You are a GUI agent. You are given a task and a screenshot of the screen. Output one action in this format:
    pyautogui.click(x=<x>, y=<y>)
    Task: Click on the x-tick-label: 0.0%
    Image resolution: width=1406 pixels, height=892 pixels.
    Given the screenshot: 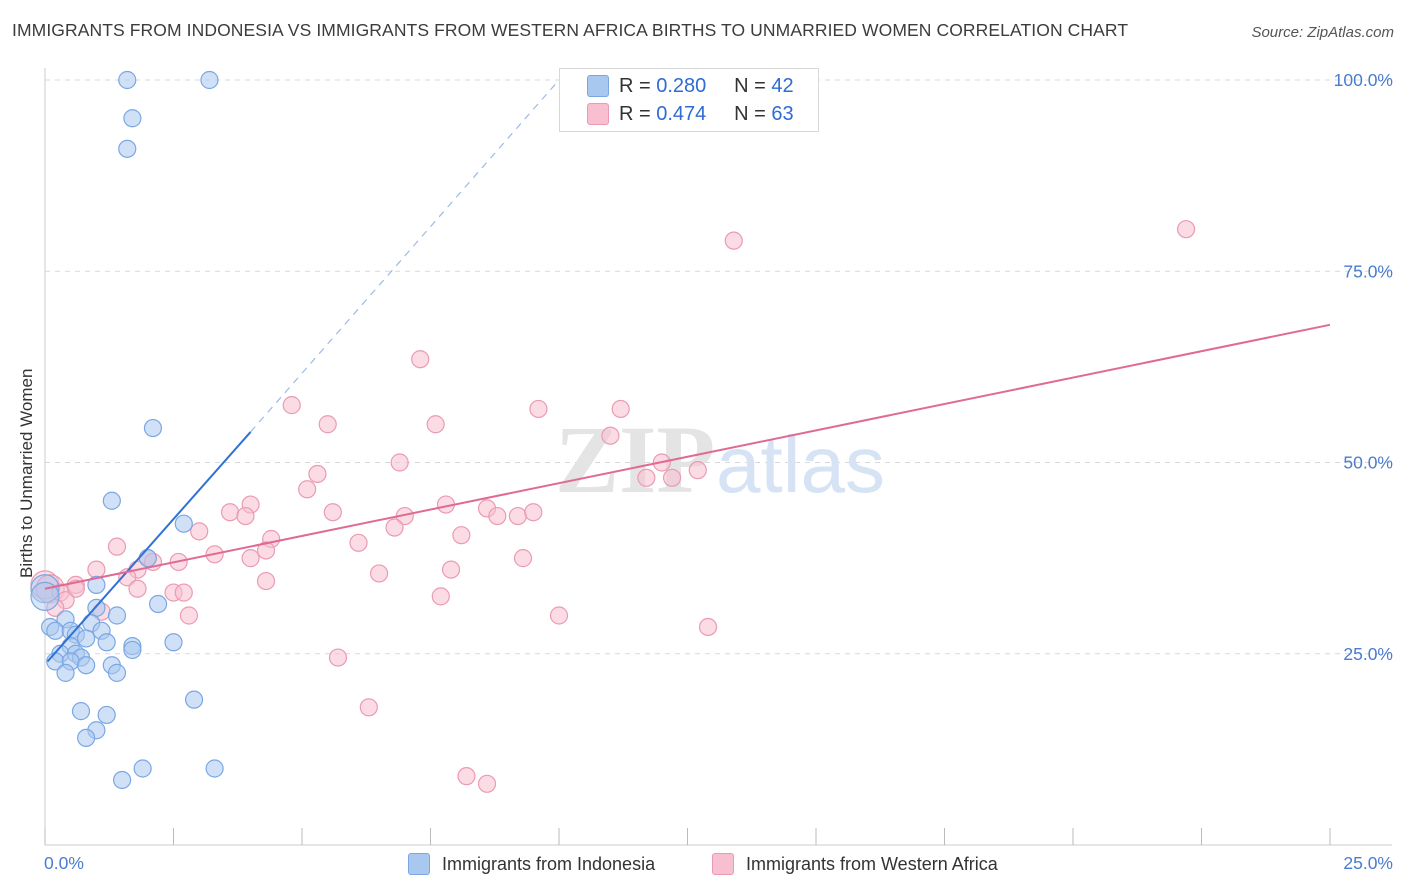 What is the action you would take?
    pyautogui.click(x=64, y=863)
    